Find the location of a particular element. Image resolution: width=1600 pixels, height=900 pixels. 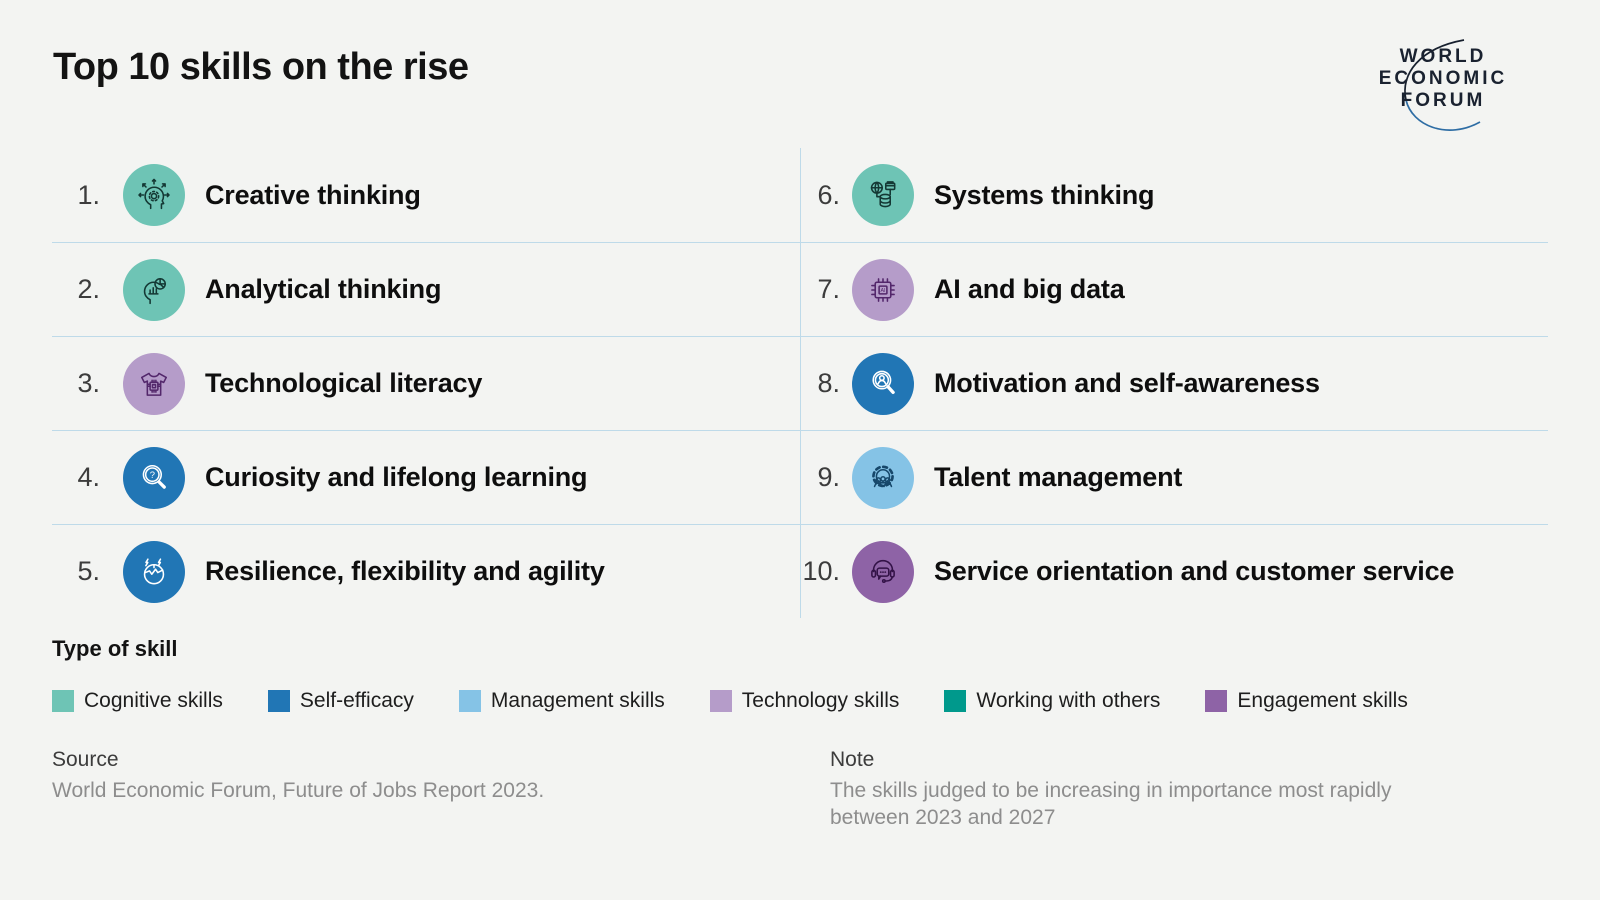

head-chart-icon is located at coordinates (154, 289).